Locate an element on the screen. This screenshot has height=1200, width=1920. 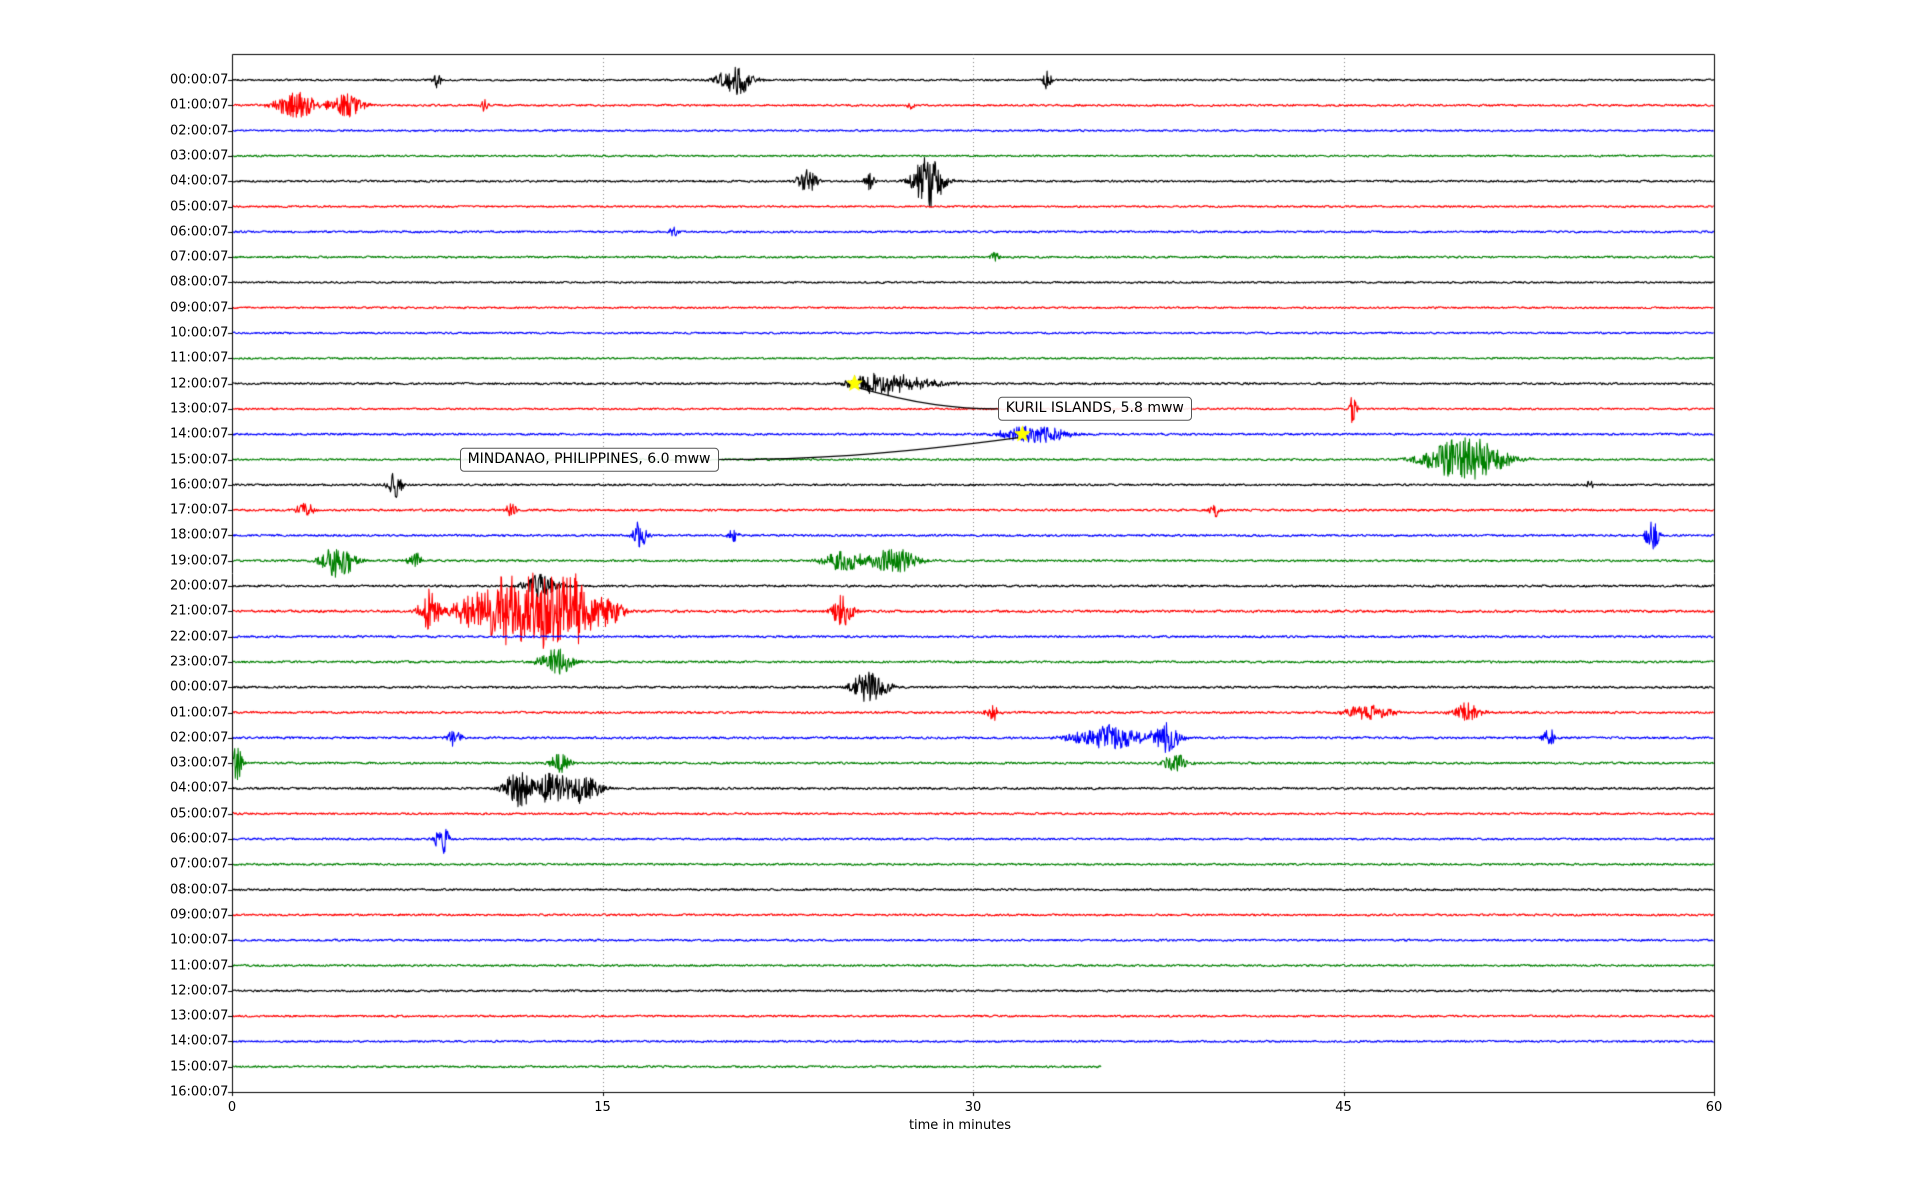
x-axis-tick-label: 0 is located at coordinates (232, 1107).